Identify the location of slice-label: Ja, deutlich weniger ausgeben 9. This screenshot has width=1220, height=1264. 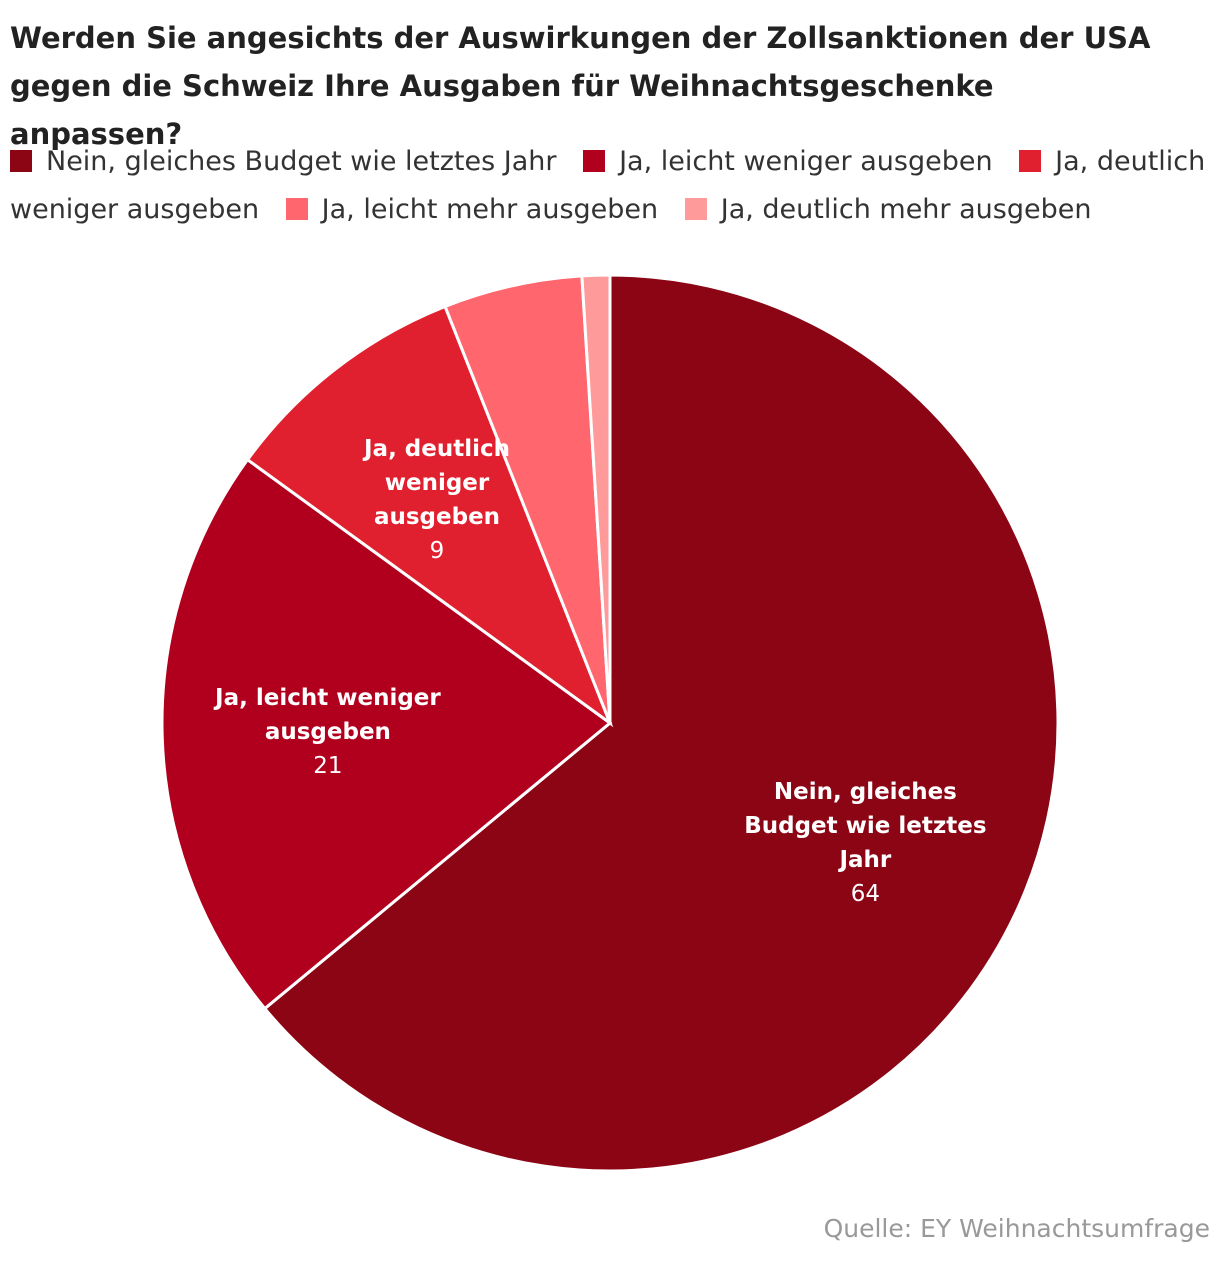
(437, 500).